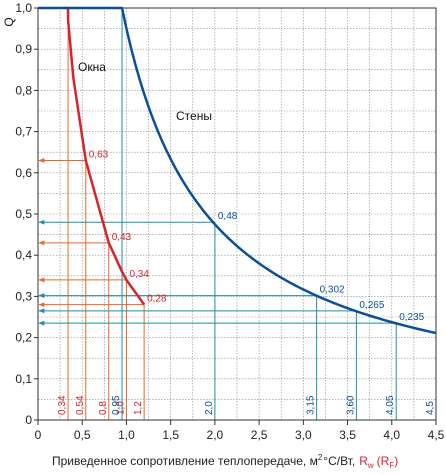  I want to click on series-line-windows, so click(105, 156).